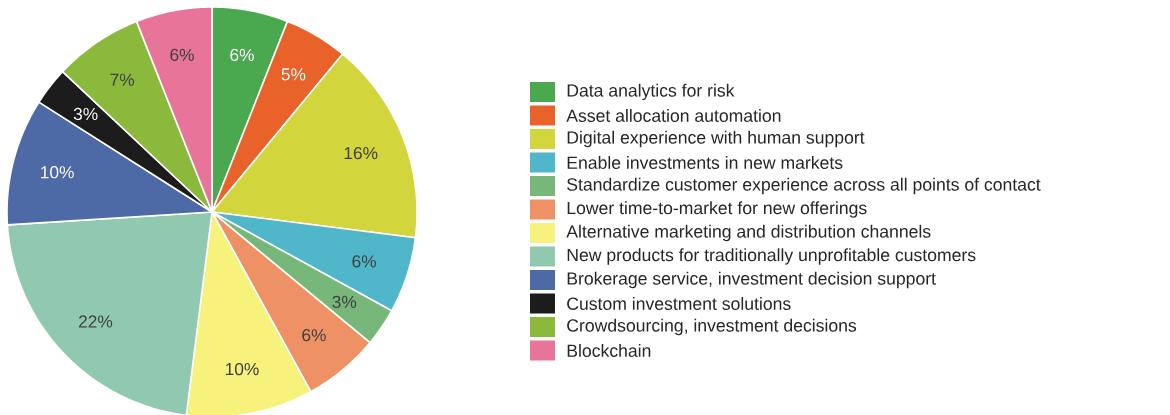 The height and width of the screenshot is (415, 1170). I want to click on legend-label: Brokerage service, investment decision support, so click(751, 280).